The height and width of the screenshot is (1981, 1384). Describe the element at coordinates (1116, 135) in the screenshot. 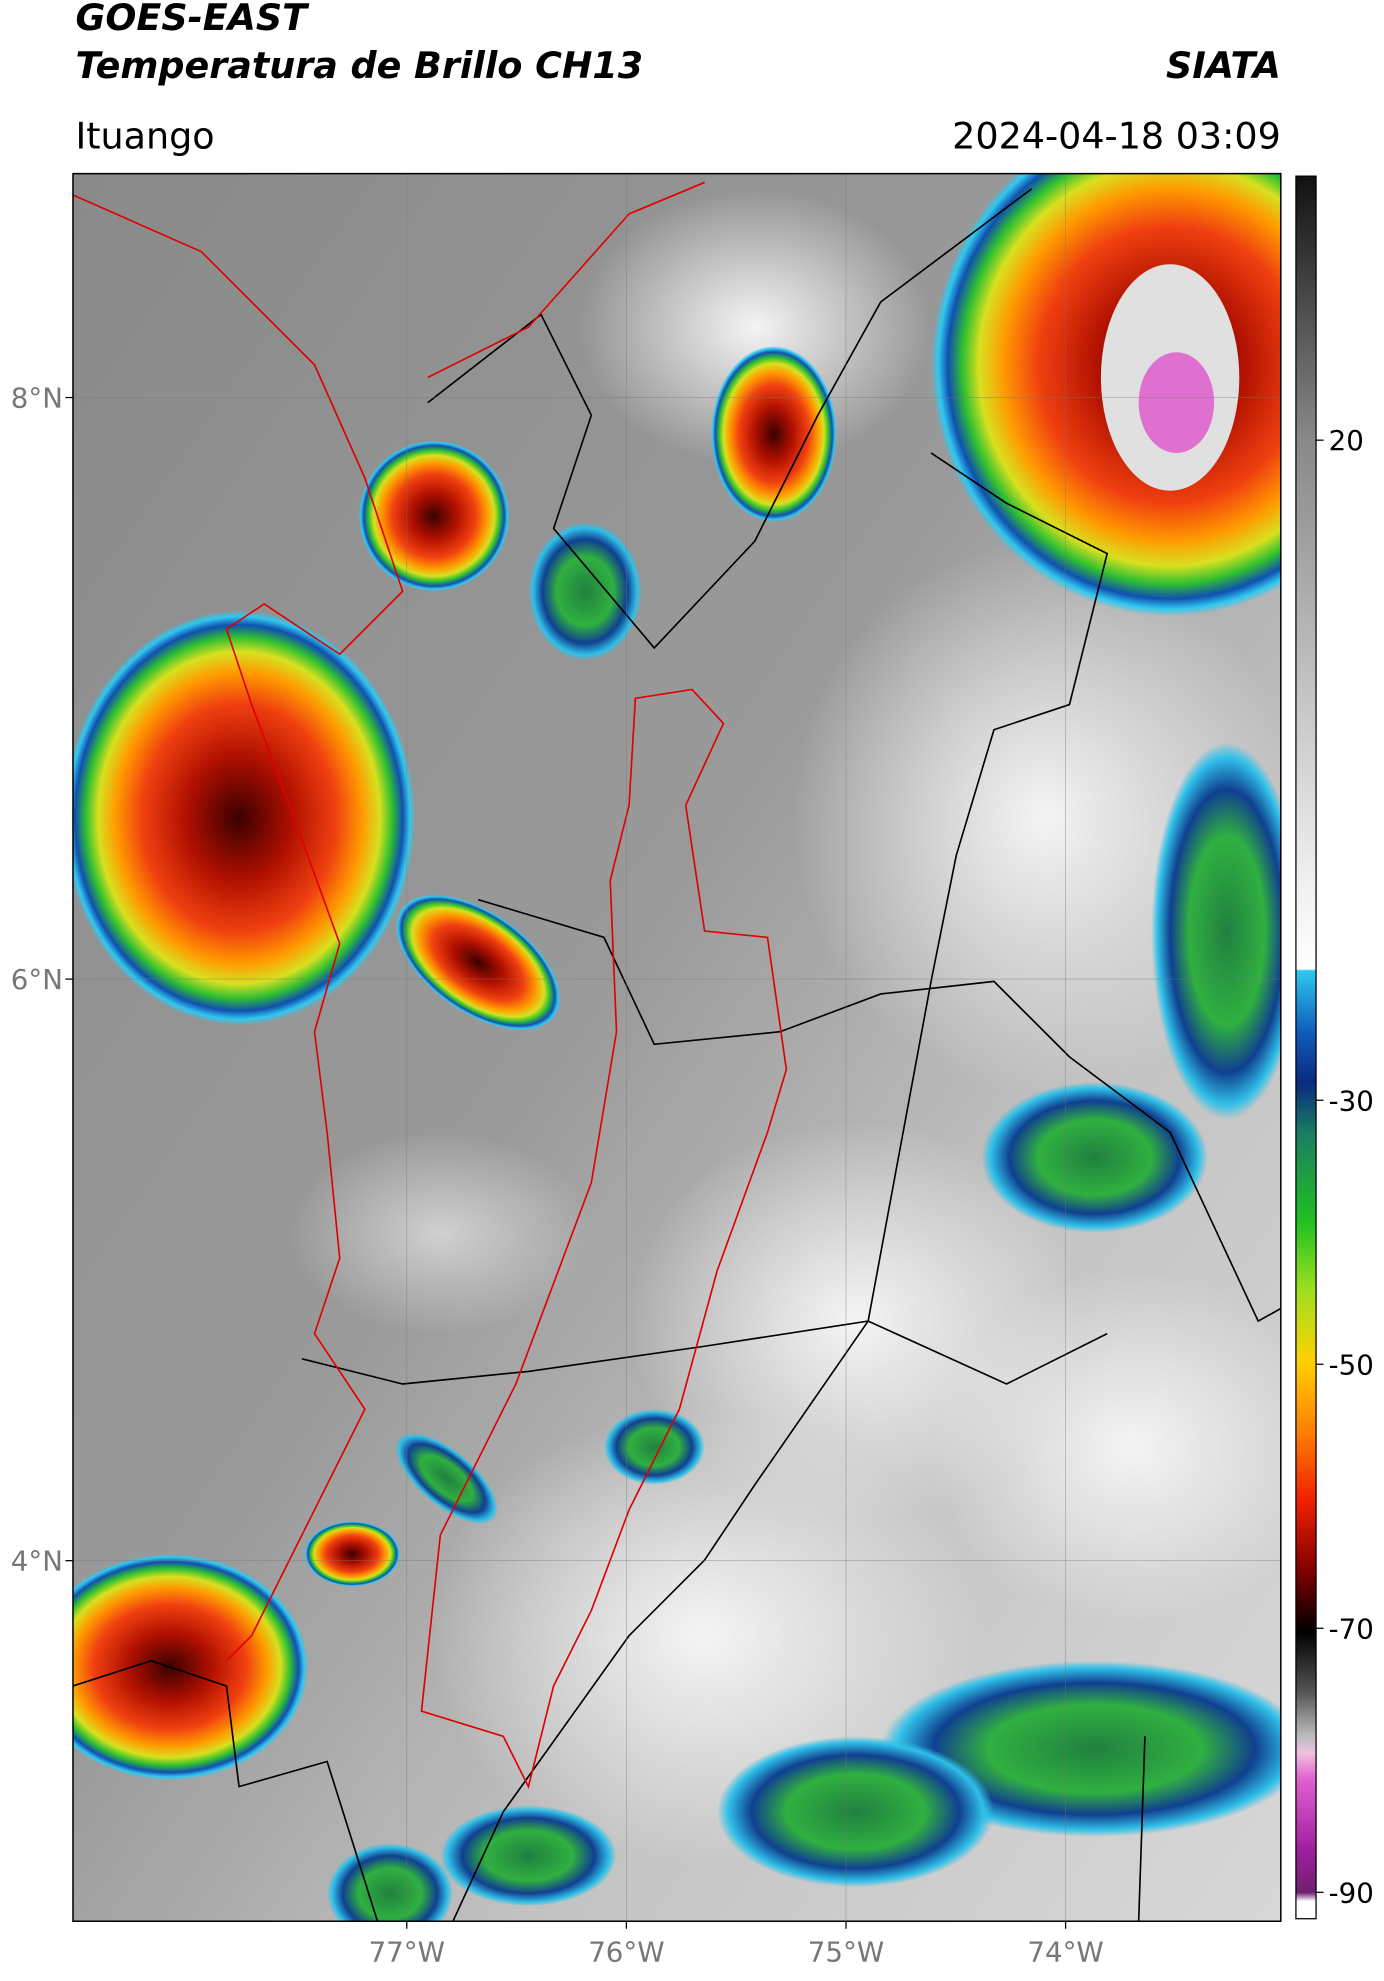

I see `datetime: 2024-04-18 03:09` at that location.